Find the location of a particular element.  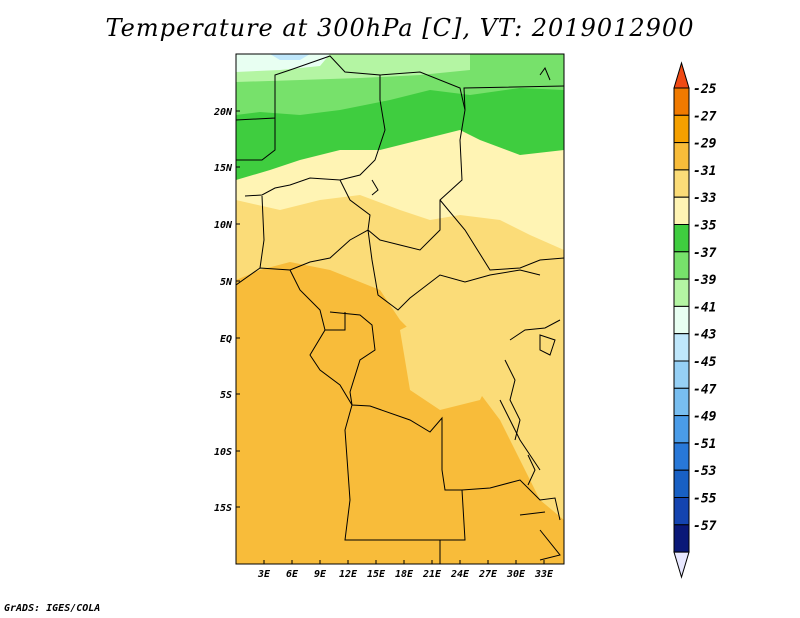

colorbar-bottom-arrow is located at coordinates (681, 565).